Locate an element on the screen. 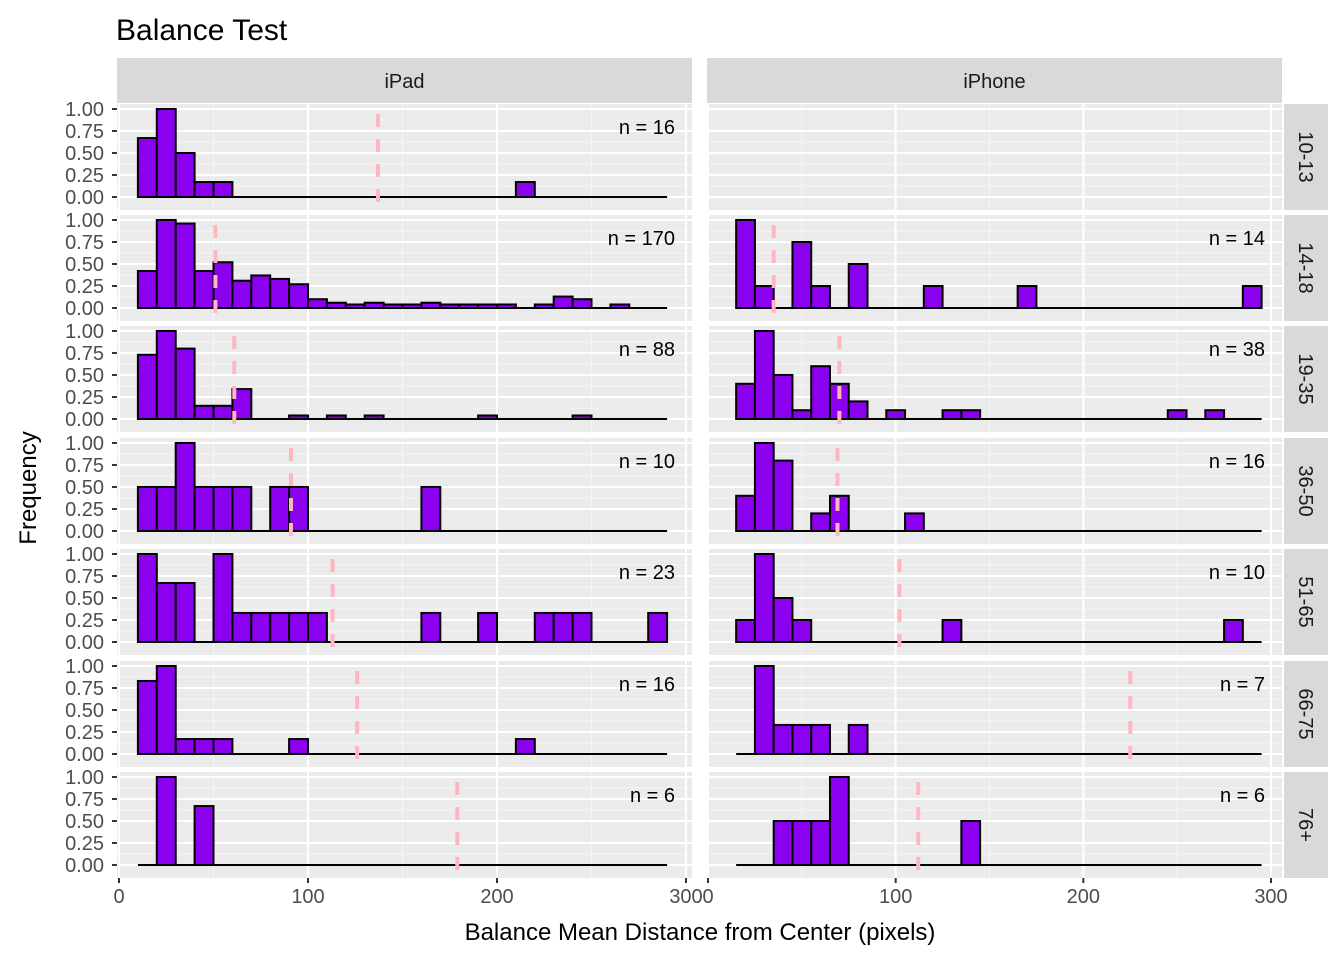 The width and height of the screenshot is (1344, 960). facet-strip-label: iPad is located at coordinates (404, 82).